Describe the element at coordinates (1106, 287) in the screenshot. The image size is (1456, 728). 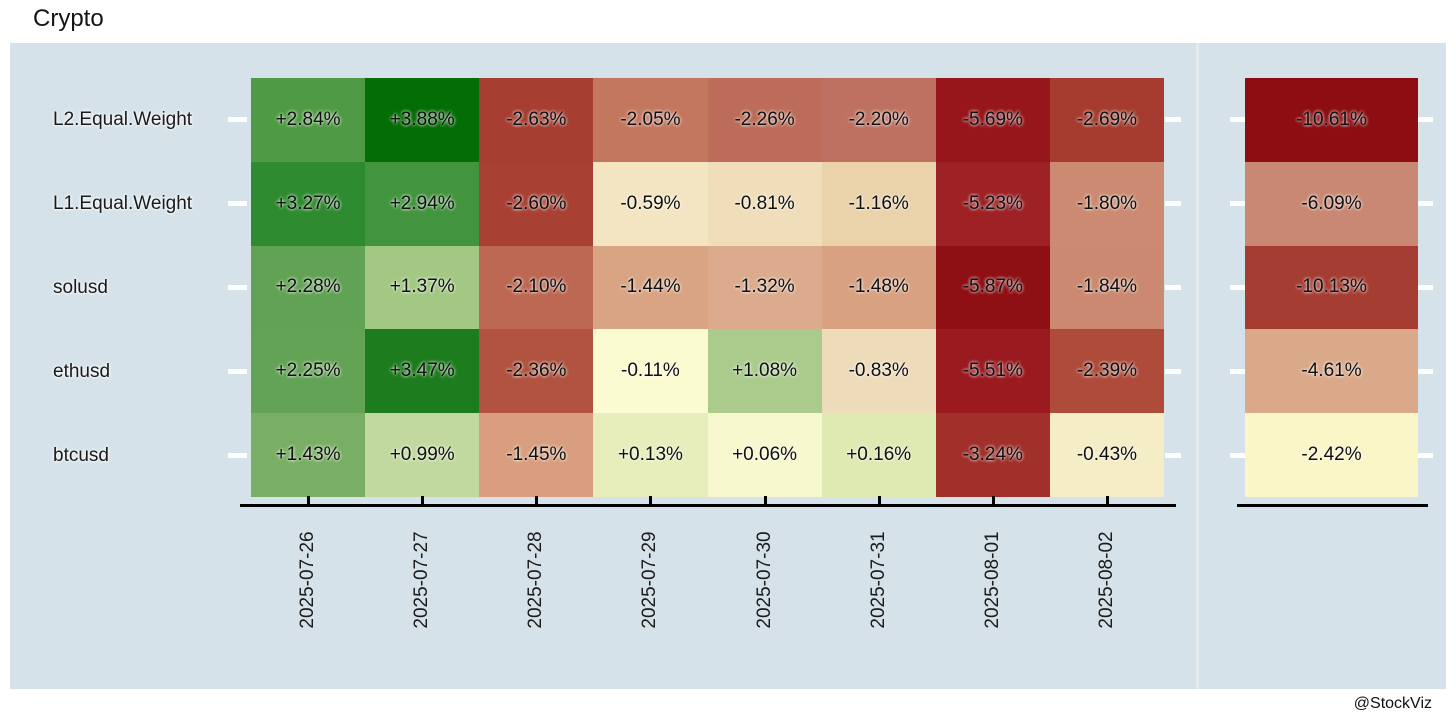
I see `heatmap-cell: -1.84%` at that location.